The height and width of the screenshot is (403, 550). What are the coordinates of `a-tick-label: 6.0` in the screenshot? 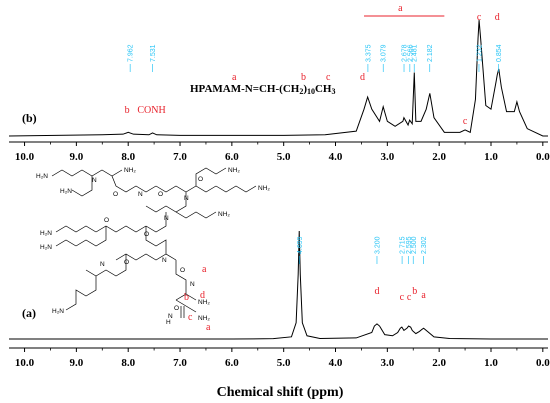 It's located at (232, 363).